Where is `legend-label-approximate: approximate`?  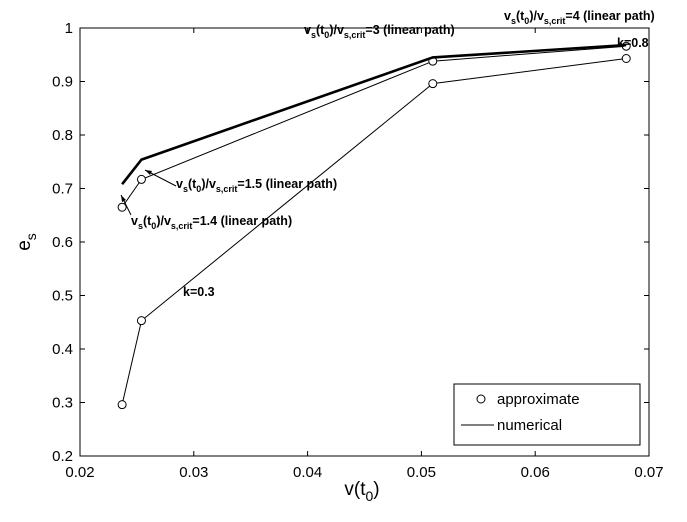 legend-label-approximate: approximate is located at coordinates (538, 399).